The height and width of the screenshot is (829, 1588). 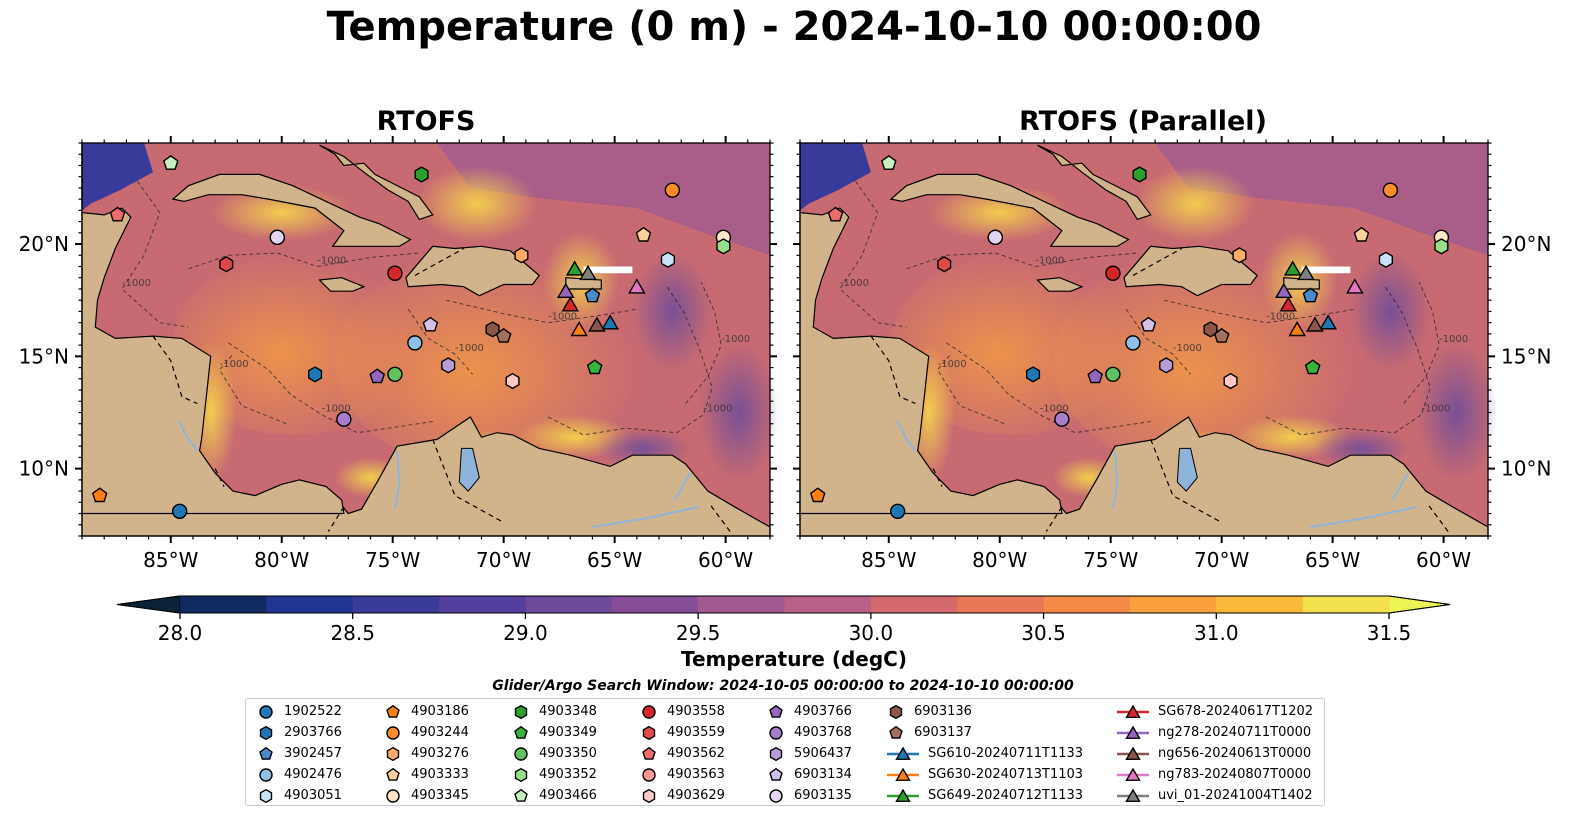 I want to click on marker-SG678-20240617T1202, so click(x=570, y=304).